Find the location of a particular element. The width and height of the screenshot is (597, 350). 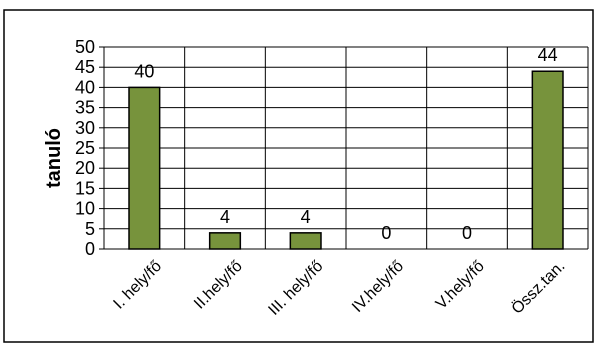

y-tick-label: 10 is located at coordinates (85, 209).